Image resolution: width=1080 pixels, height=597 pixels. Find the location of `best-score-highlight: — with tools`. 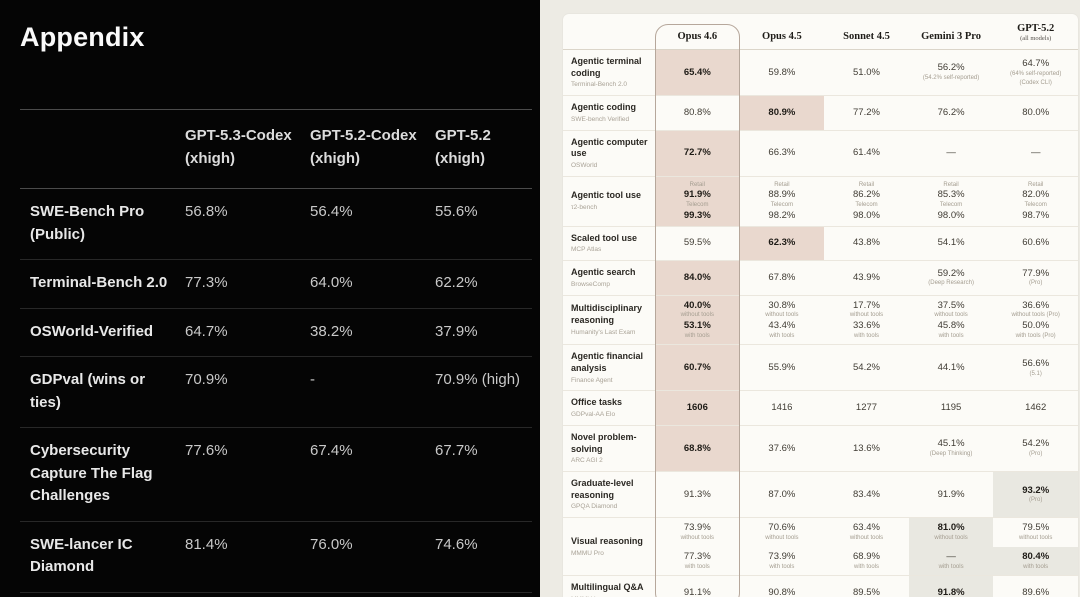

best-score-highlight: — with tools is located at coordinates (951, 561).